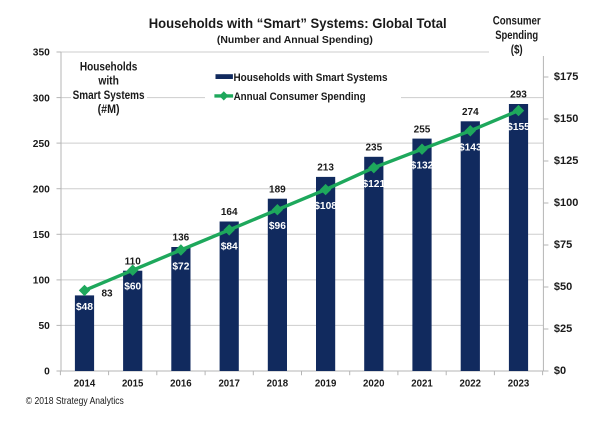  Describe the element at coordinates (75, 401) in the screenshot. I see `svg-text: © 2018 Strategy Analytics` at that location.